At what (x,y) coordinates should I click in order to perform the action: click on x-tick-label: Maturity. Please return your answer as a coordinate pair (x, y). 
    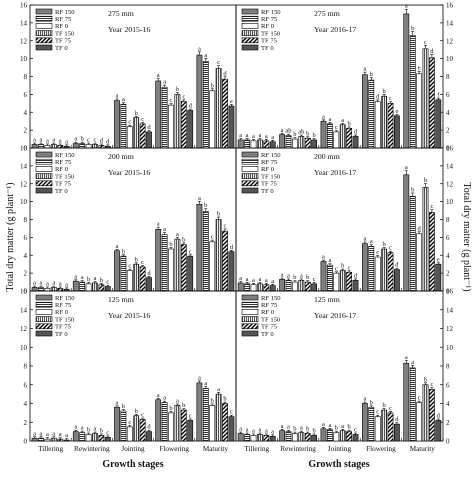
    Looking at the image, I should click on (216, 449).